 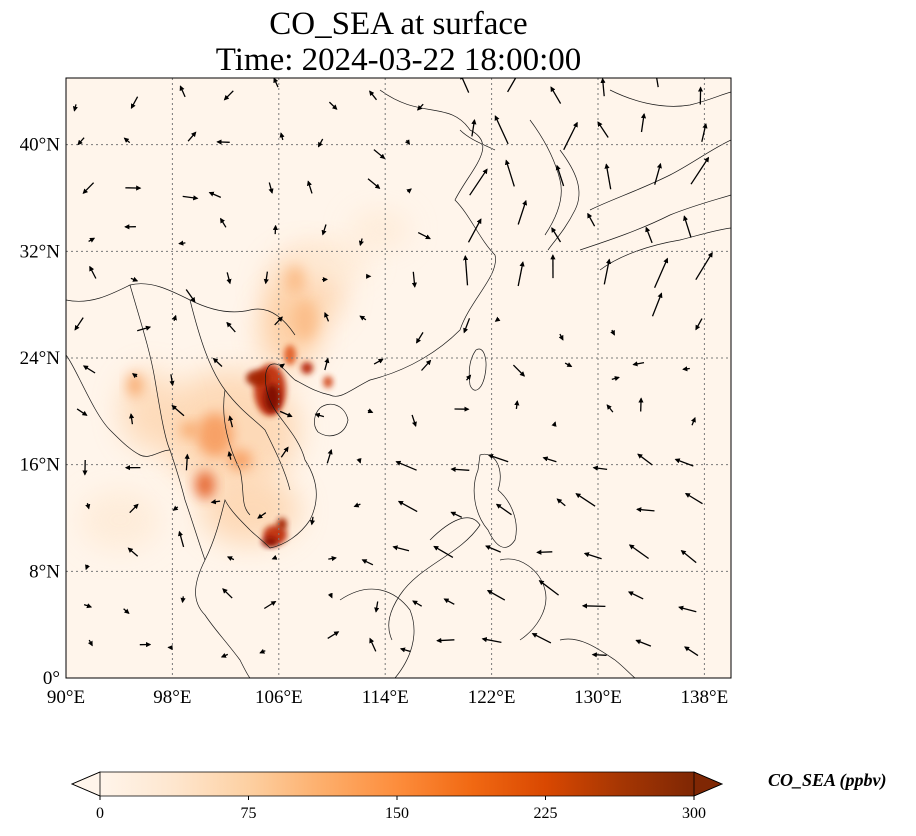 I want to click on co-concentration-field, so click(x=245, y=380).